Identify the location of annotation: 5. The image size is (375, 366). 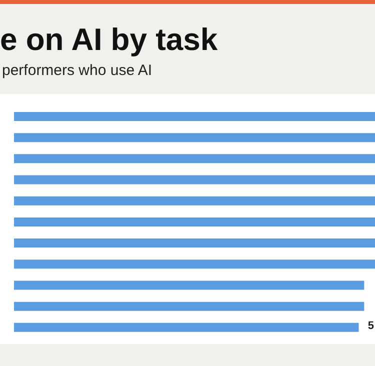
(371, 326).